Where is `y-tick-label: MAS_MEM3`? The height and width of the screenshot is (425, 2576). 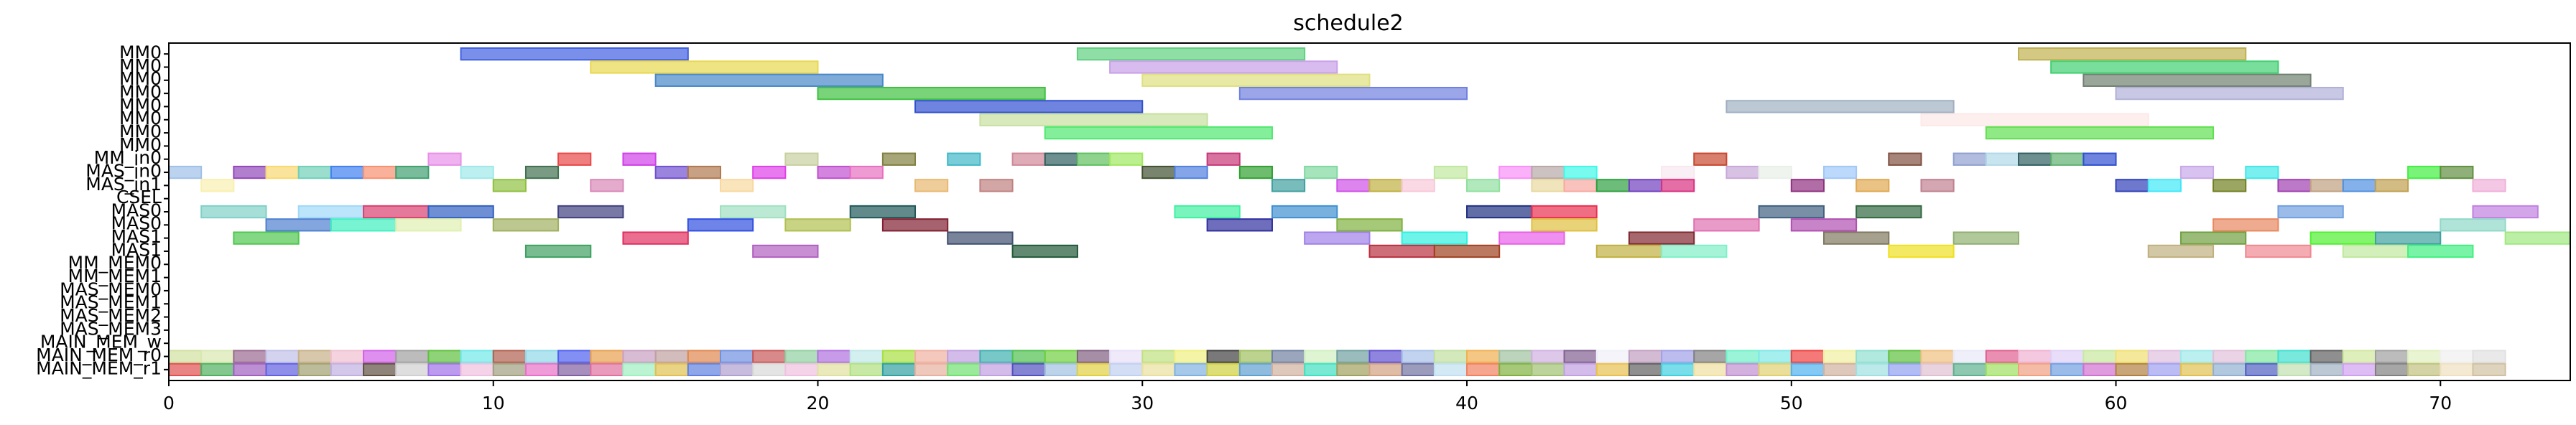
y-tick-label: MAS_MEM3 is located at coordinates (111, 328).